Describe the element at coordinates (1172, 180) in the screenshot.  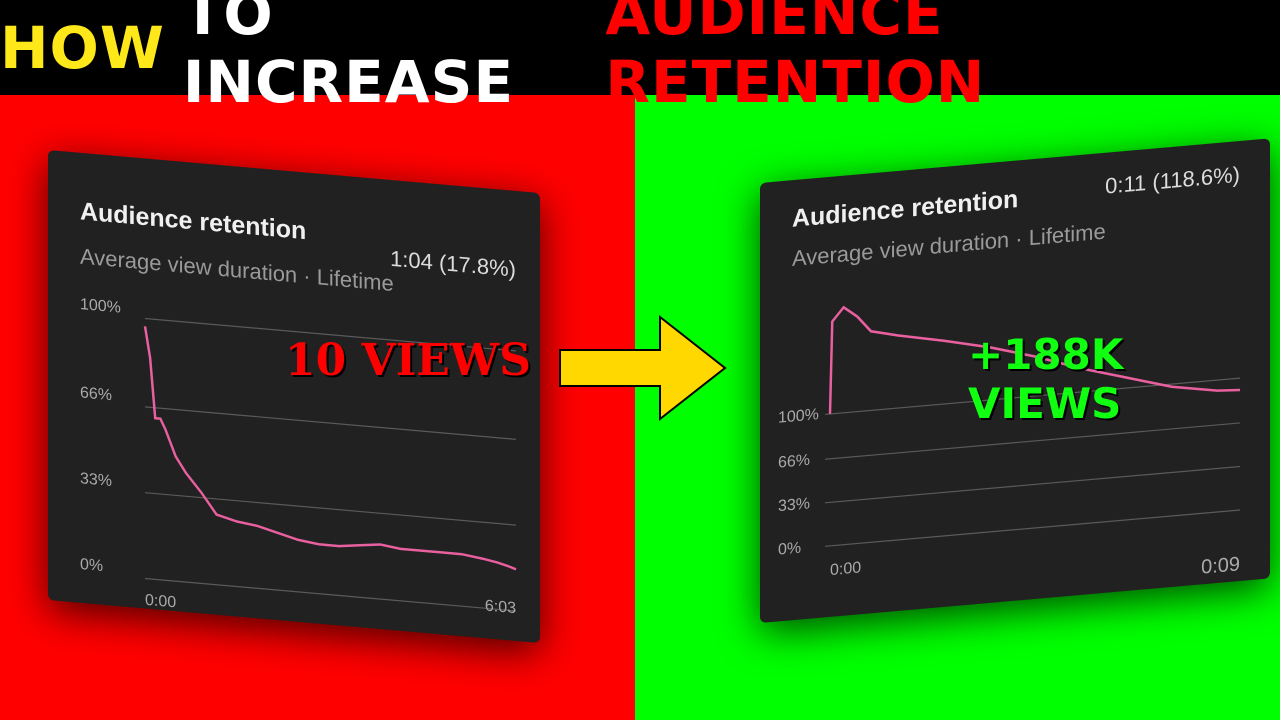
I see `stat: 0:11 (118.6%)` at that location.